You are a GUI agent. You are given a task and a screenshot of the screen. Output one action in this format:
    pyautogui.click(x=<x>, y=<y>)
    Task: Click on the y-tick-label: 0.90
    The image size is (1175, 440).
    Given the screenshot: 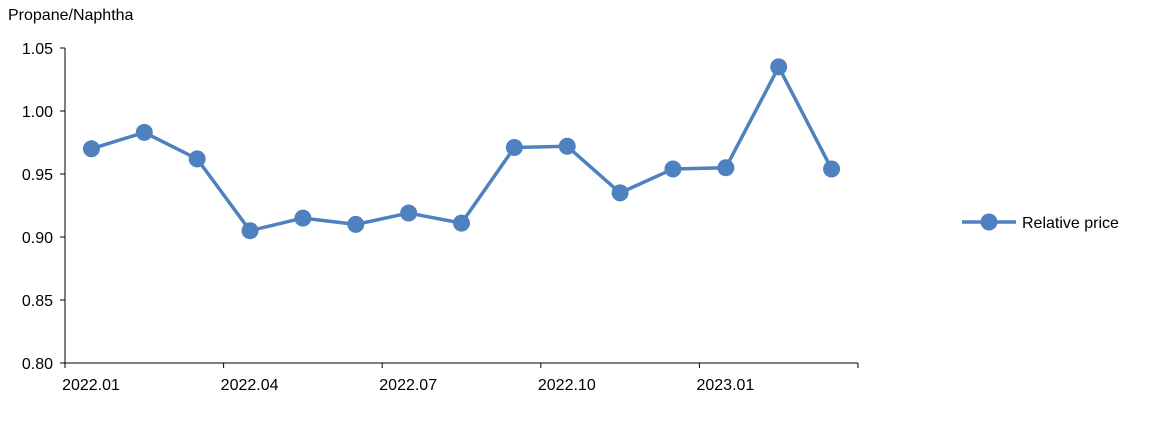 What is the action you would take?
    pyautogui.click(x=37, y=238)
    